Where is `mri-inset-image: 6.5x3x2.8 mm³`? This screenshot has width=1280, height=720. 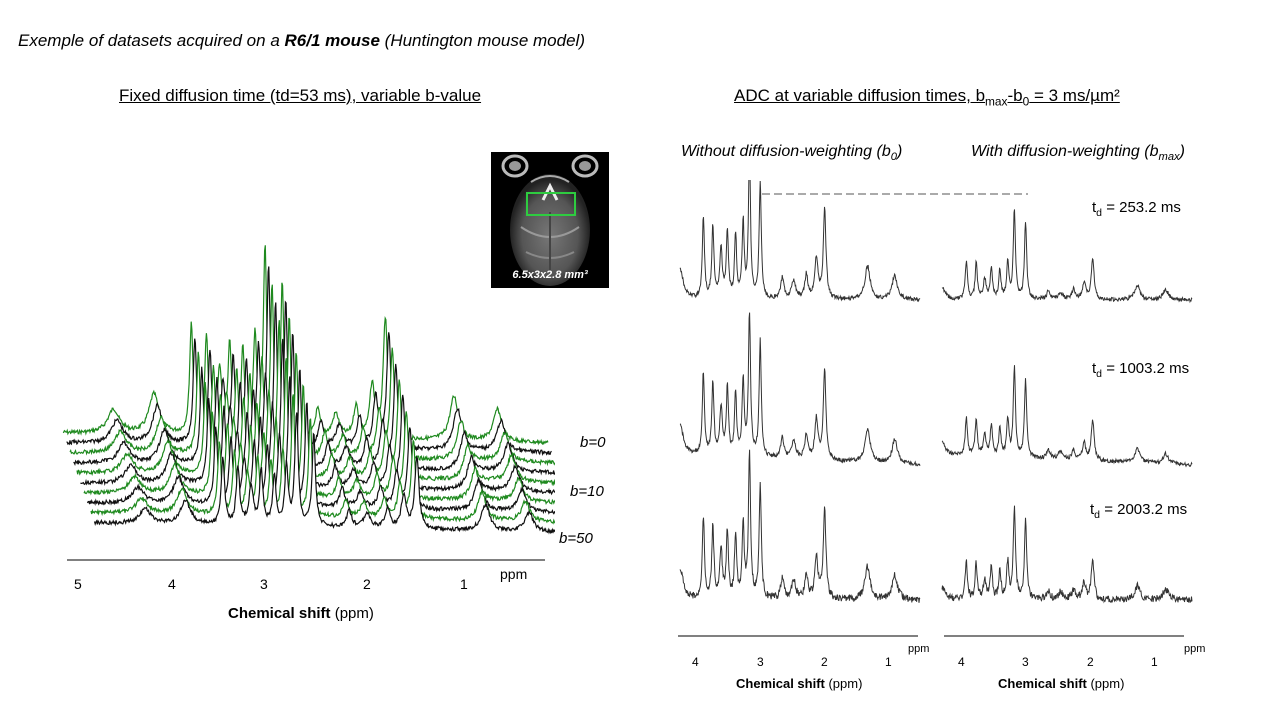
mri-inset-image: 6.5x3x2.8 mm³ is located at coordinates (550, 220).